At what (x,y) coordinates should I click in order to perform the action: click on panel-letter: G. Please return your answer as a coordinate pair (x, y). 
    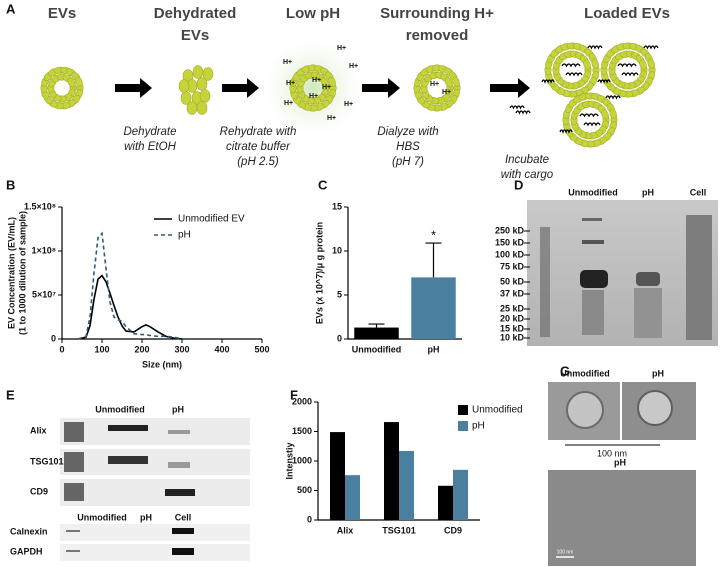
    Looking at the image, I should click on (565, 370).